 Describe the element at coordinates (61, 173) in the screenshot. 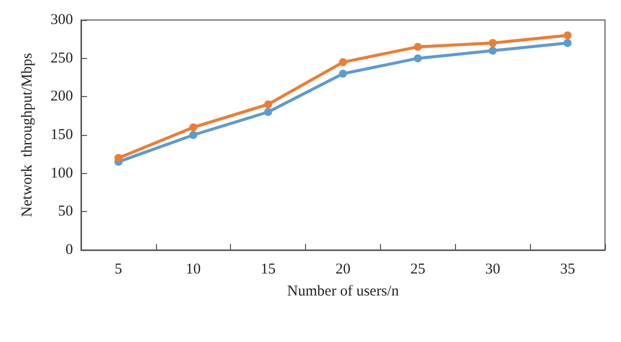

I see `y-tick-label: 100` at that location.